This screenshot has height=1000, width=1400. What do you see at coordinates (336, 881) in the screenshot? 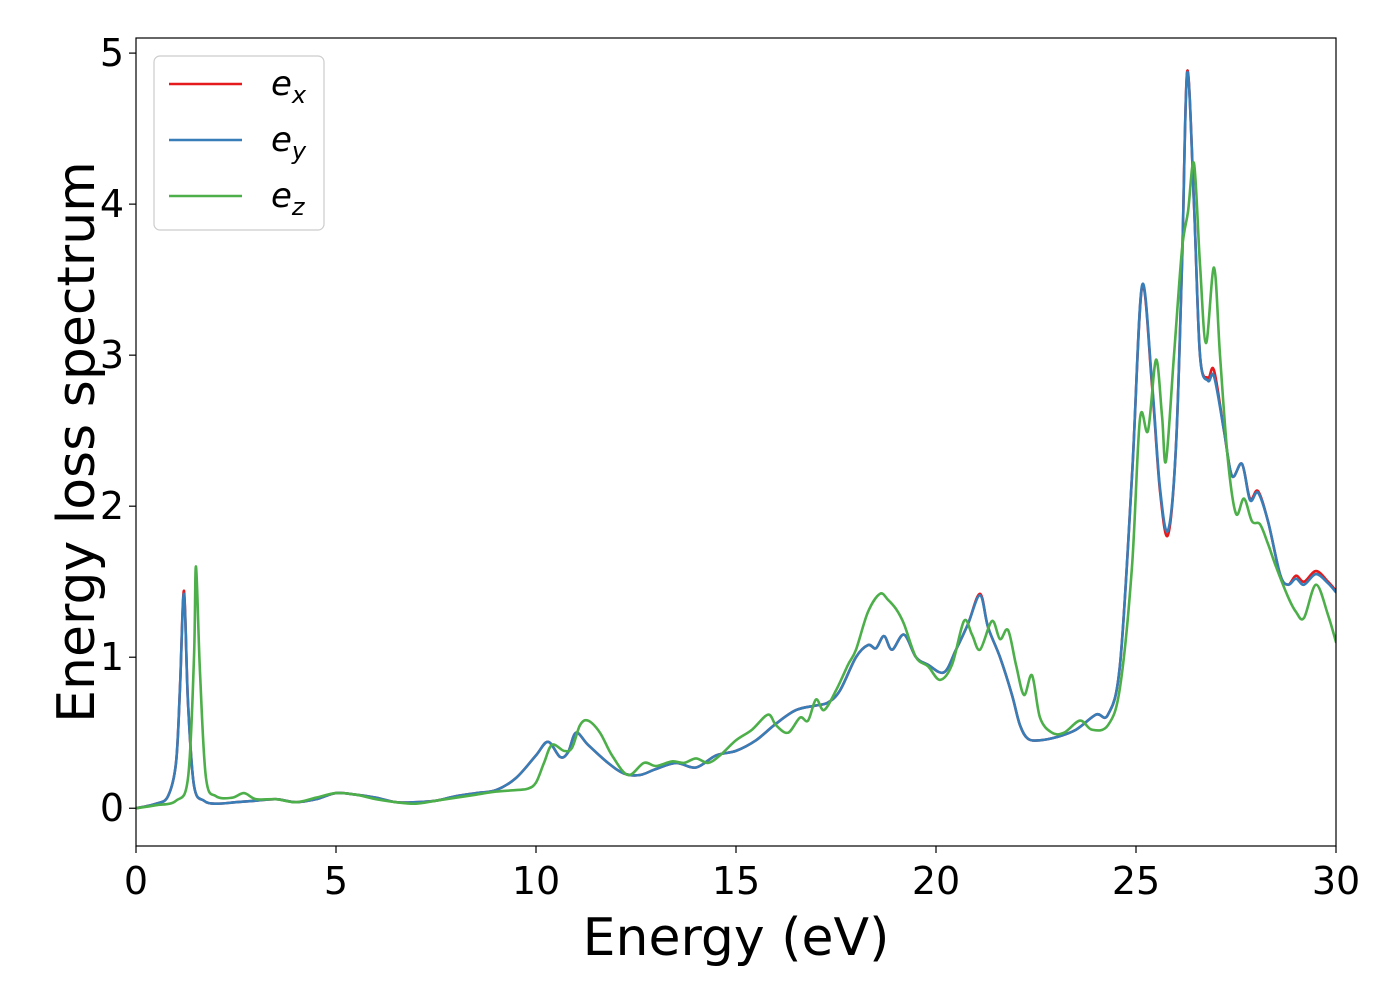
I see `x-tick-label: 5` at bounding box center [336, 881].